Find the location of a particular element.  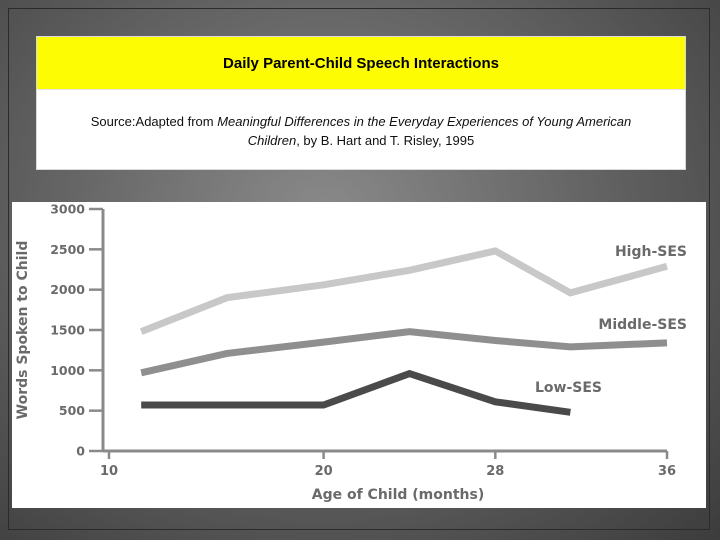

x-tick-label-28: 28 is located at coordinates (495, 471).